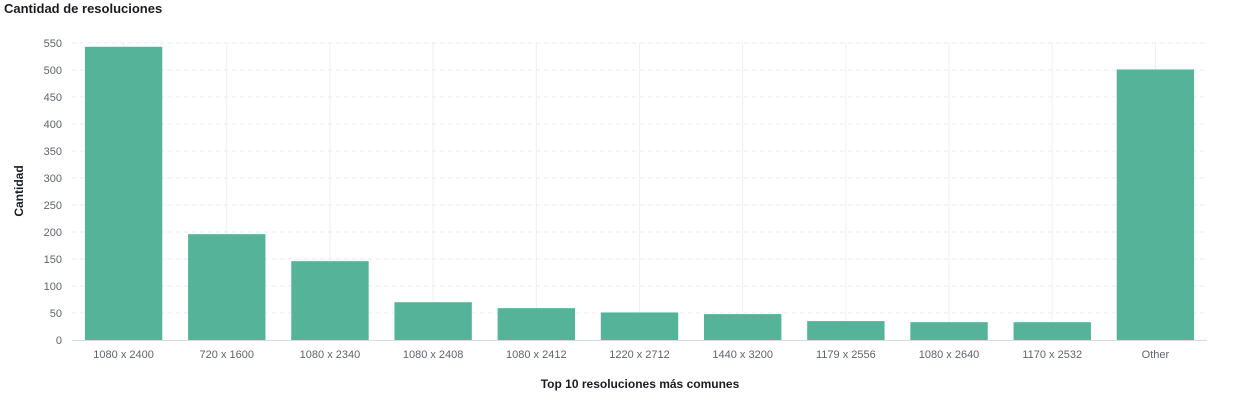 Image resolution: width=1249 pixels, height=403 pixels. Describe the element at coordinates (1052, 355) in the screenshot. I see `x-tick-label: 1170 x 2532` at that location.